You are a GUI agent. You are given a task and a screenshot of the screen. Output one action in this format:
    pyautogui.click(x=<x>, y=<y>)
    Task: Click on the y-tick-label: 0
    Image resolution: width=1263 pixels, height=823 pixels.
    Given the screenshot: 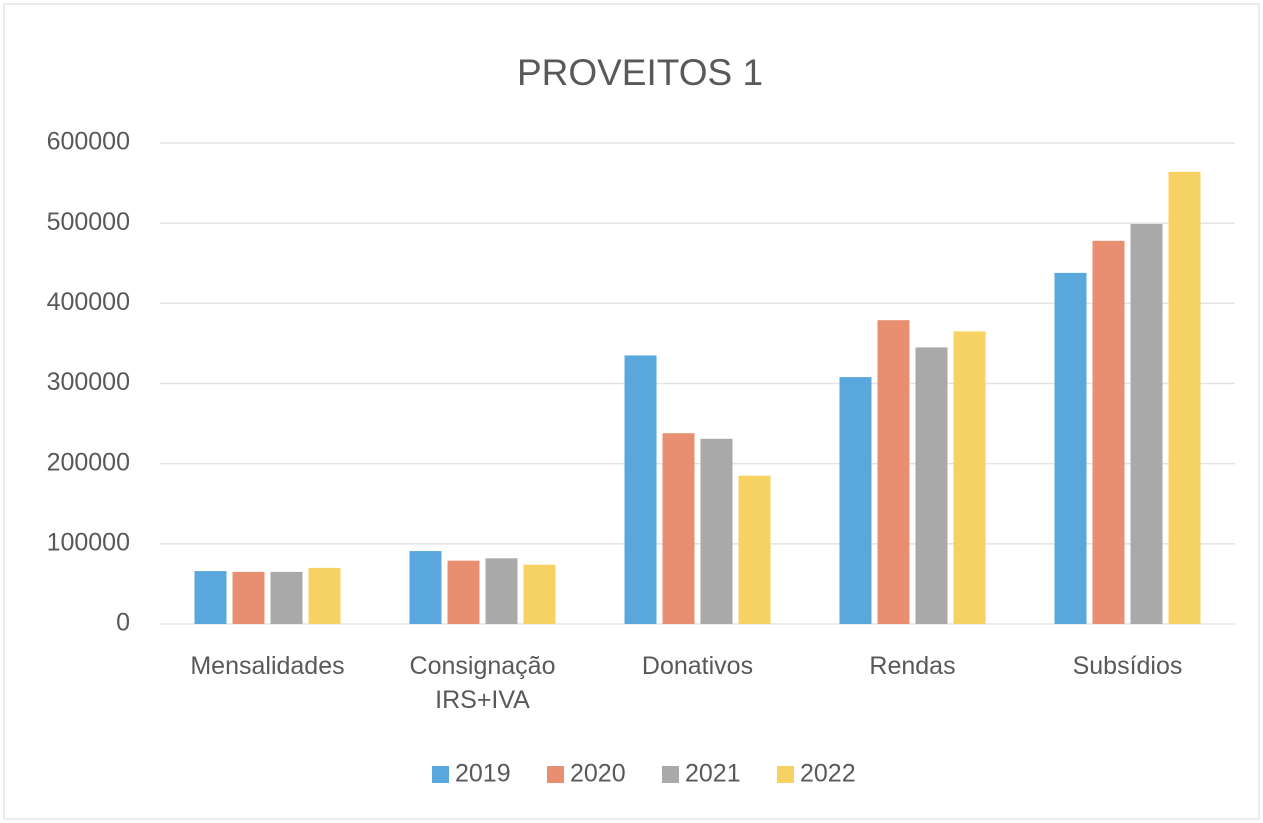 What is the action you would take?
    pyautogui.click(x=123, y=623)
    